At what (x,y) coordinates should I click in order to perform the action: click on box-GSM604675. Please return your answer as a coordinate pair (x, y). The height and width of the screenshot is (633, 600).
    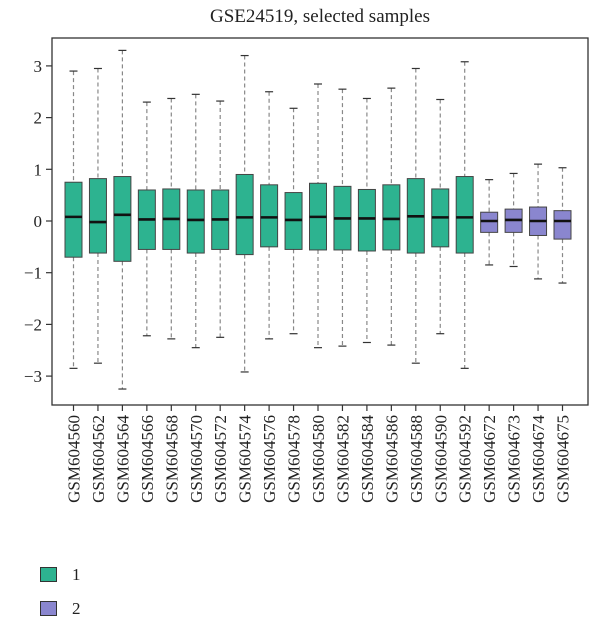
    Looking at the image, I should click on (562, 225).